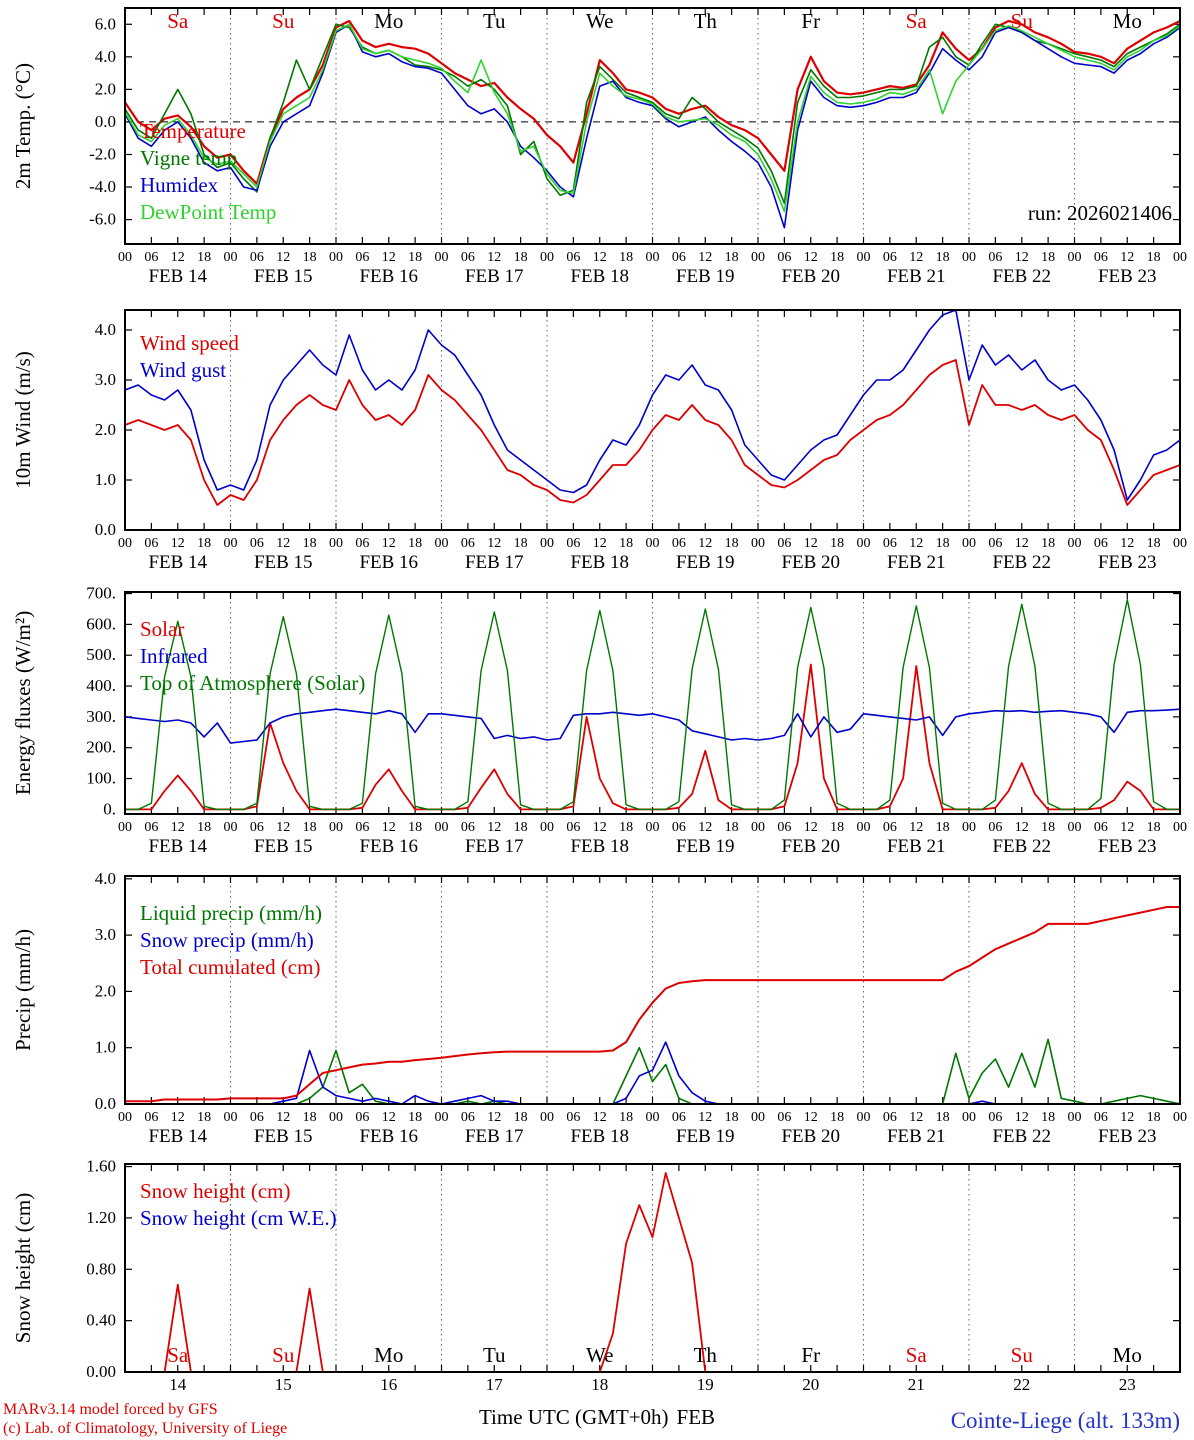  Describe the element at coordinates (23, 420) in the screenshot. I see `y-axis-title: 10m Wind (m/s)` at that location.